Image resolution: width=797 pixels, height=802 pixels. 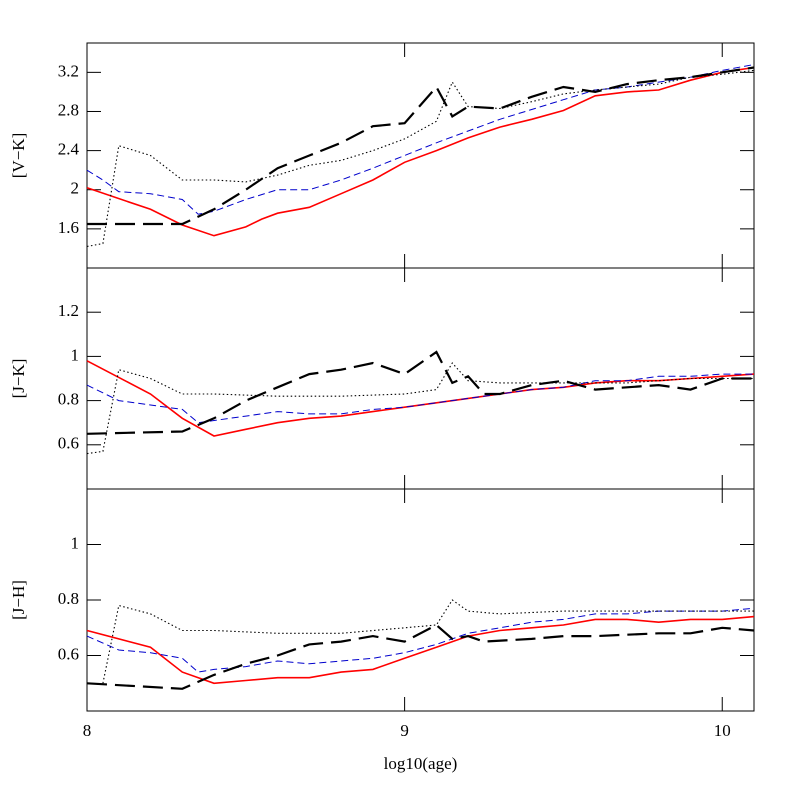 What do you see at coordinates (18, 379) in the screenshot?
I see `y-axis-label: [J−K]` at bounding box center [18, 379].